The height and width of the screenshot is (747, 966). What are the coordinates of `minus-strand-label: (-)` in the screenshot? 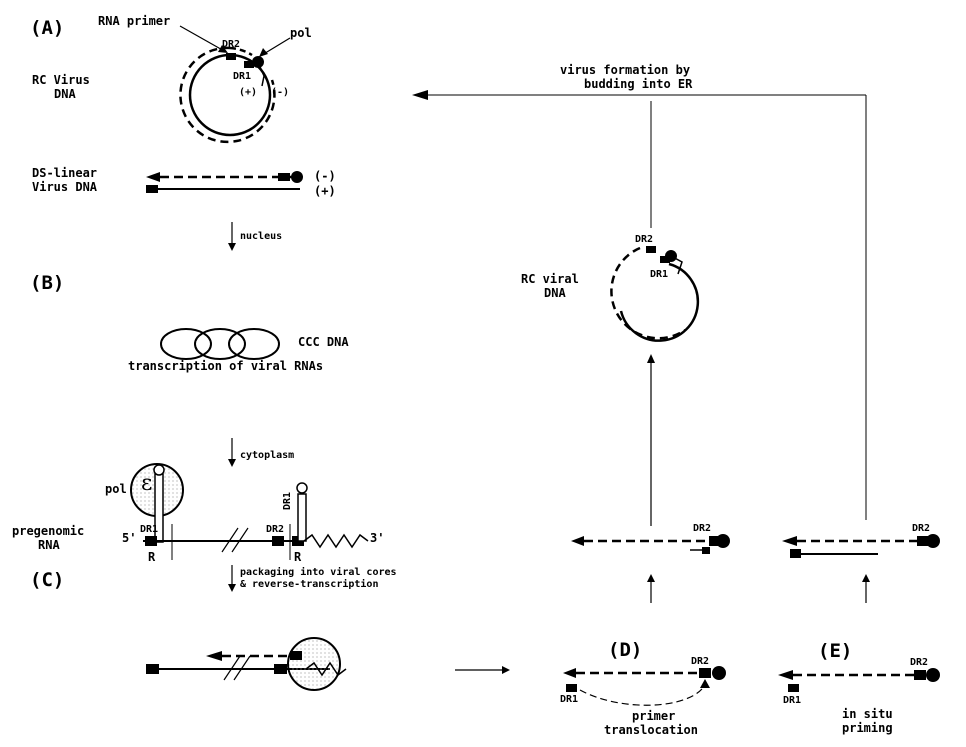 It's located at (280, 92).